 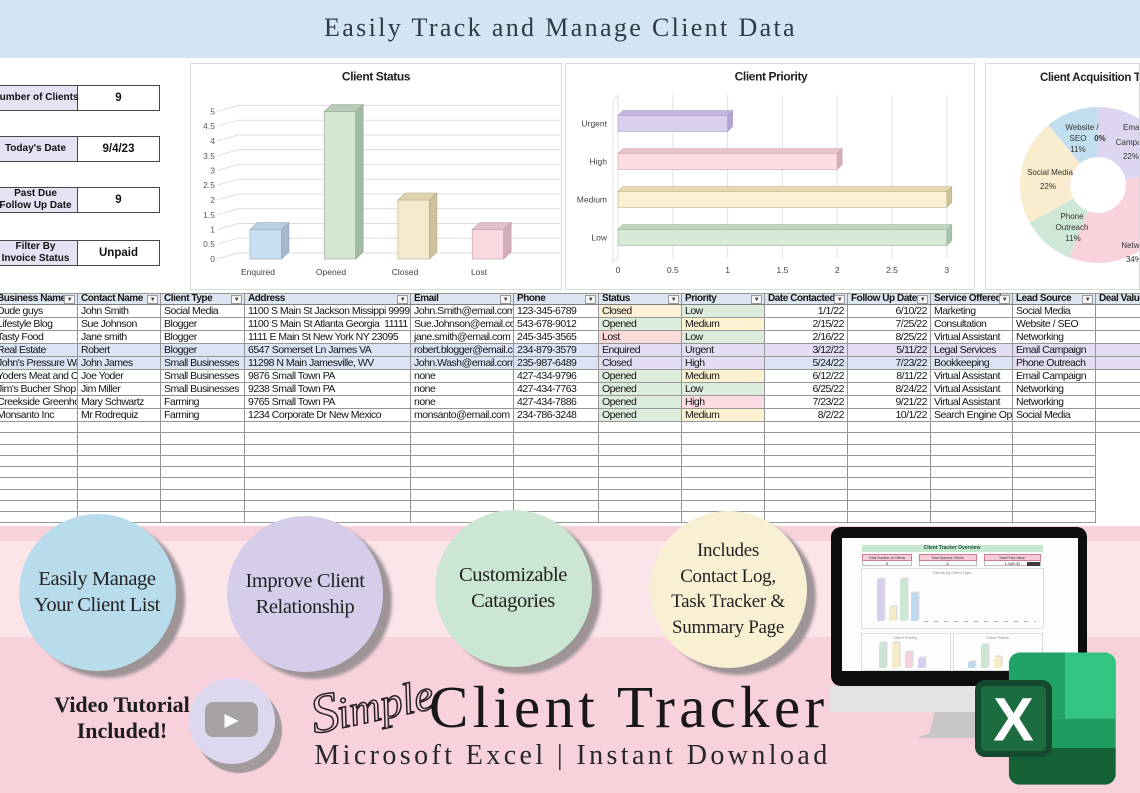 I want to click on svg-text: Website /, so click(x=1082, y=127).